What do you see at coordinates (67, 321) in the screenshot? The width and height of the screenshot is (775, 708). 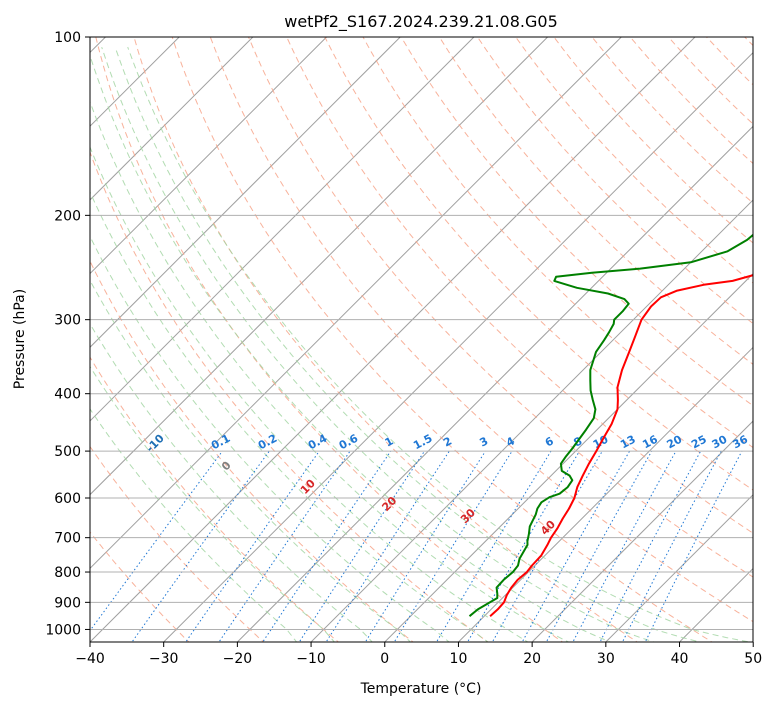 I see `y-tick-label: 300` at bounding box center [67, 321].